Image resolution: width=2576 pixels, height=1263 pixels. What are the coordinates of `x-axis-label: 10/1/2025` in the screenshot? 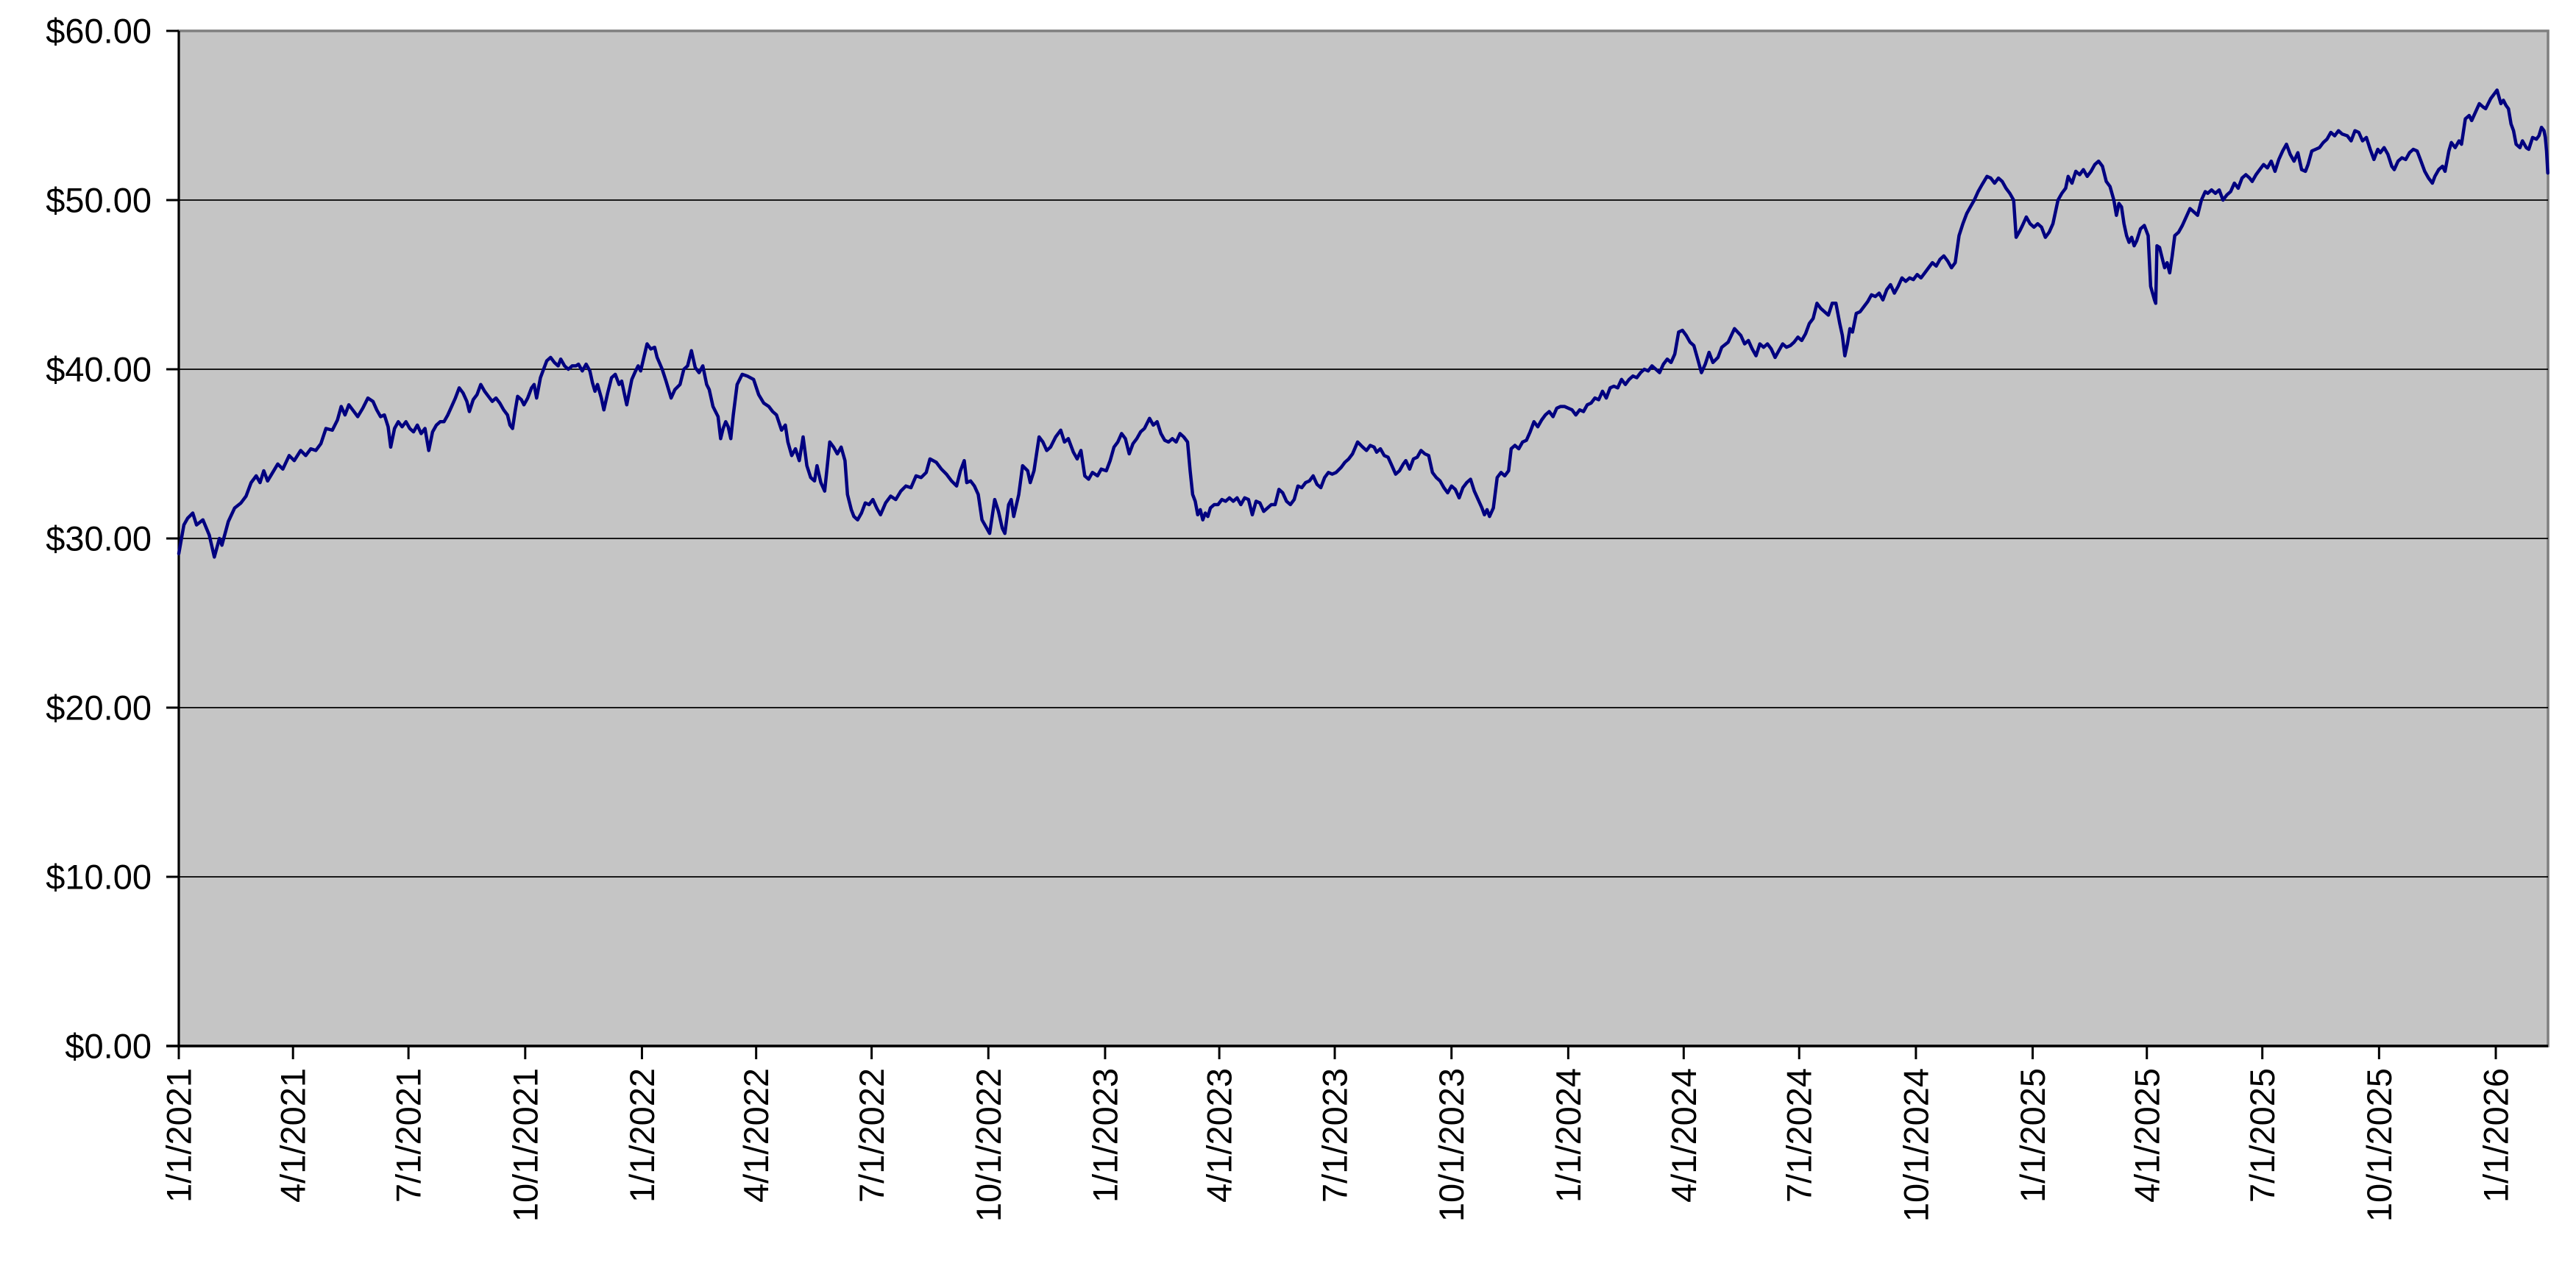 It's located at (2379, 1145).